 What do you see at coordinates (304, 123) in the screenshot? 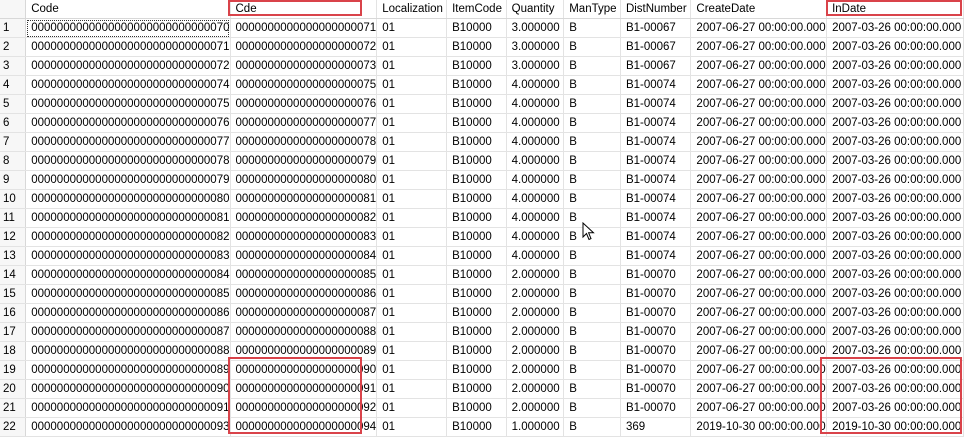
I see `cell-cde: 0000000000000000000077` at bounding box center [304, 123].